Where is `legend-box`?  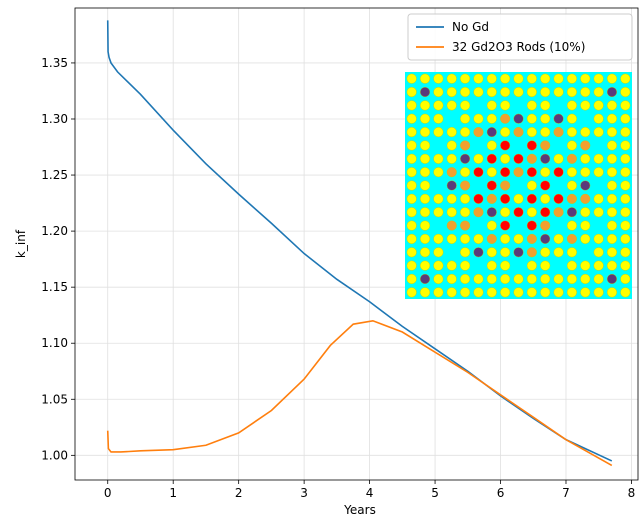 legend-box is located at coordinates (520, 37).